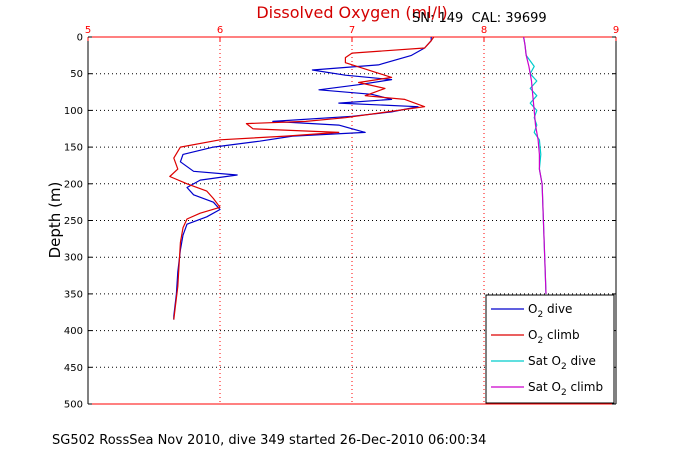 This screenshot has height=454, width=681. I want to click on legend-label: Sat O2 dive, so click(562, 363).